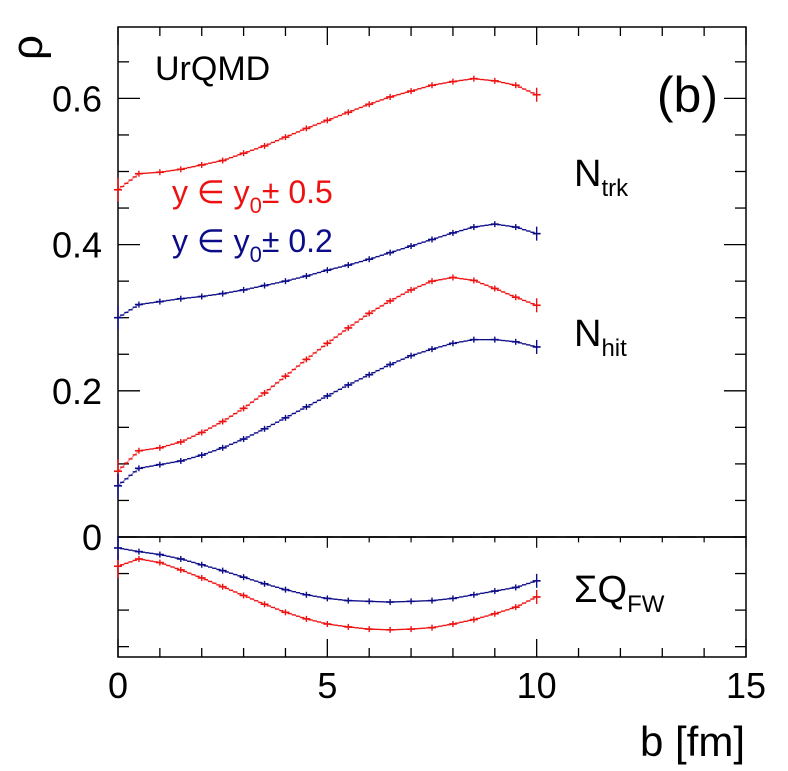  Describe the element at coordinates (77, 245) in the screenshot. I see `y-tick-label-0.4: 0.4` at that location.